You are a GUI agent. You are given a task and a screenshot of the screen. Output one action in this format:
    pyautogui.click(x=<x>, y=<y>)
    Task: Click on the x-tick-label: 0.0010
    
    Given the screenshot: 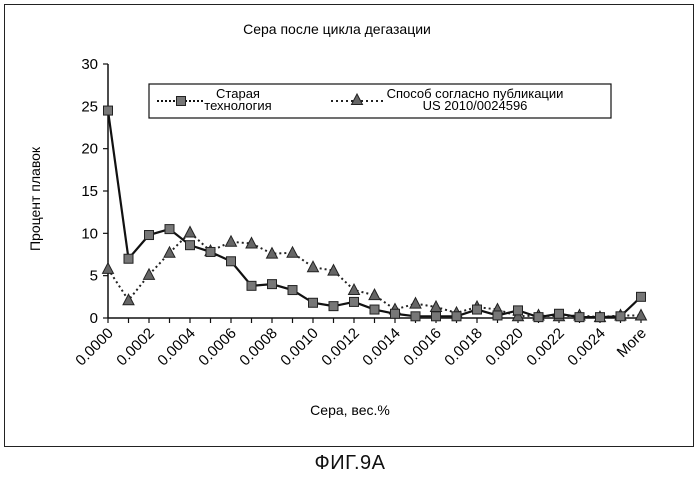 What is the action you would take?
    pyautogui.click(x=299, y=347)
    